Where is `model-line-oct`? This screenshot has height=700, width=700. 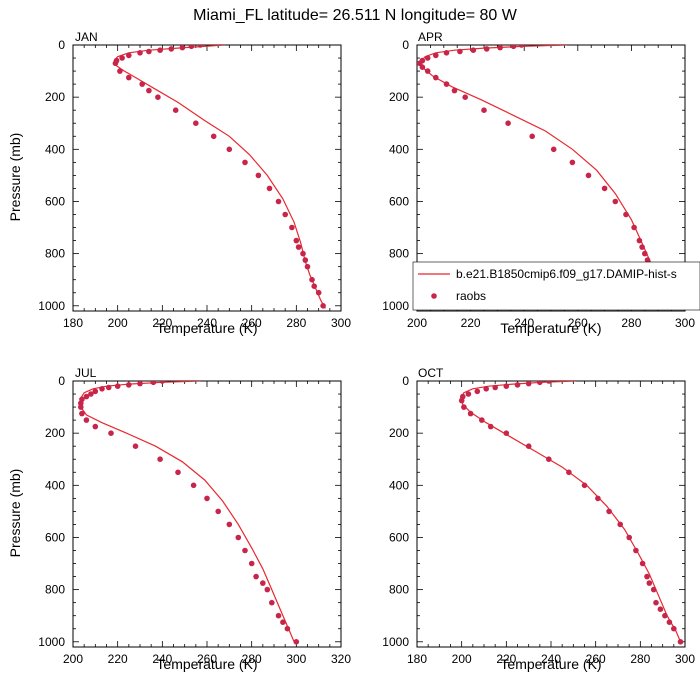
model-line-oct is located at coordinates (570, 512).